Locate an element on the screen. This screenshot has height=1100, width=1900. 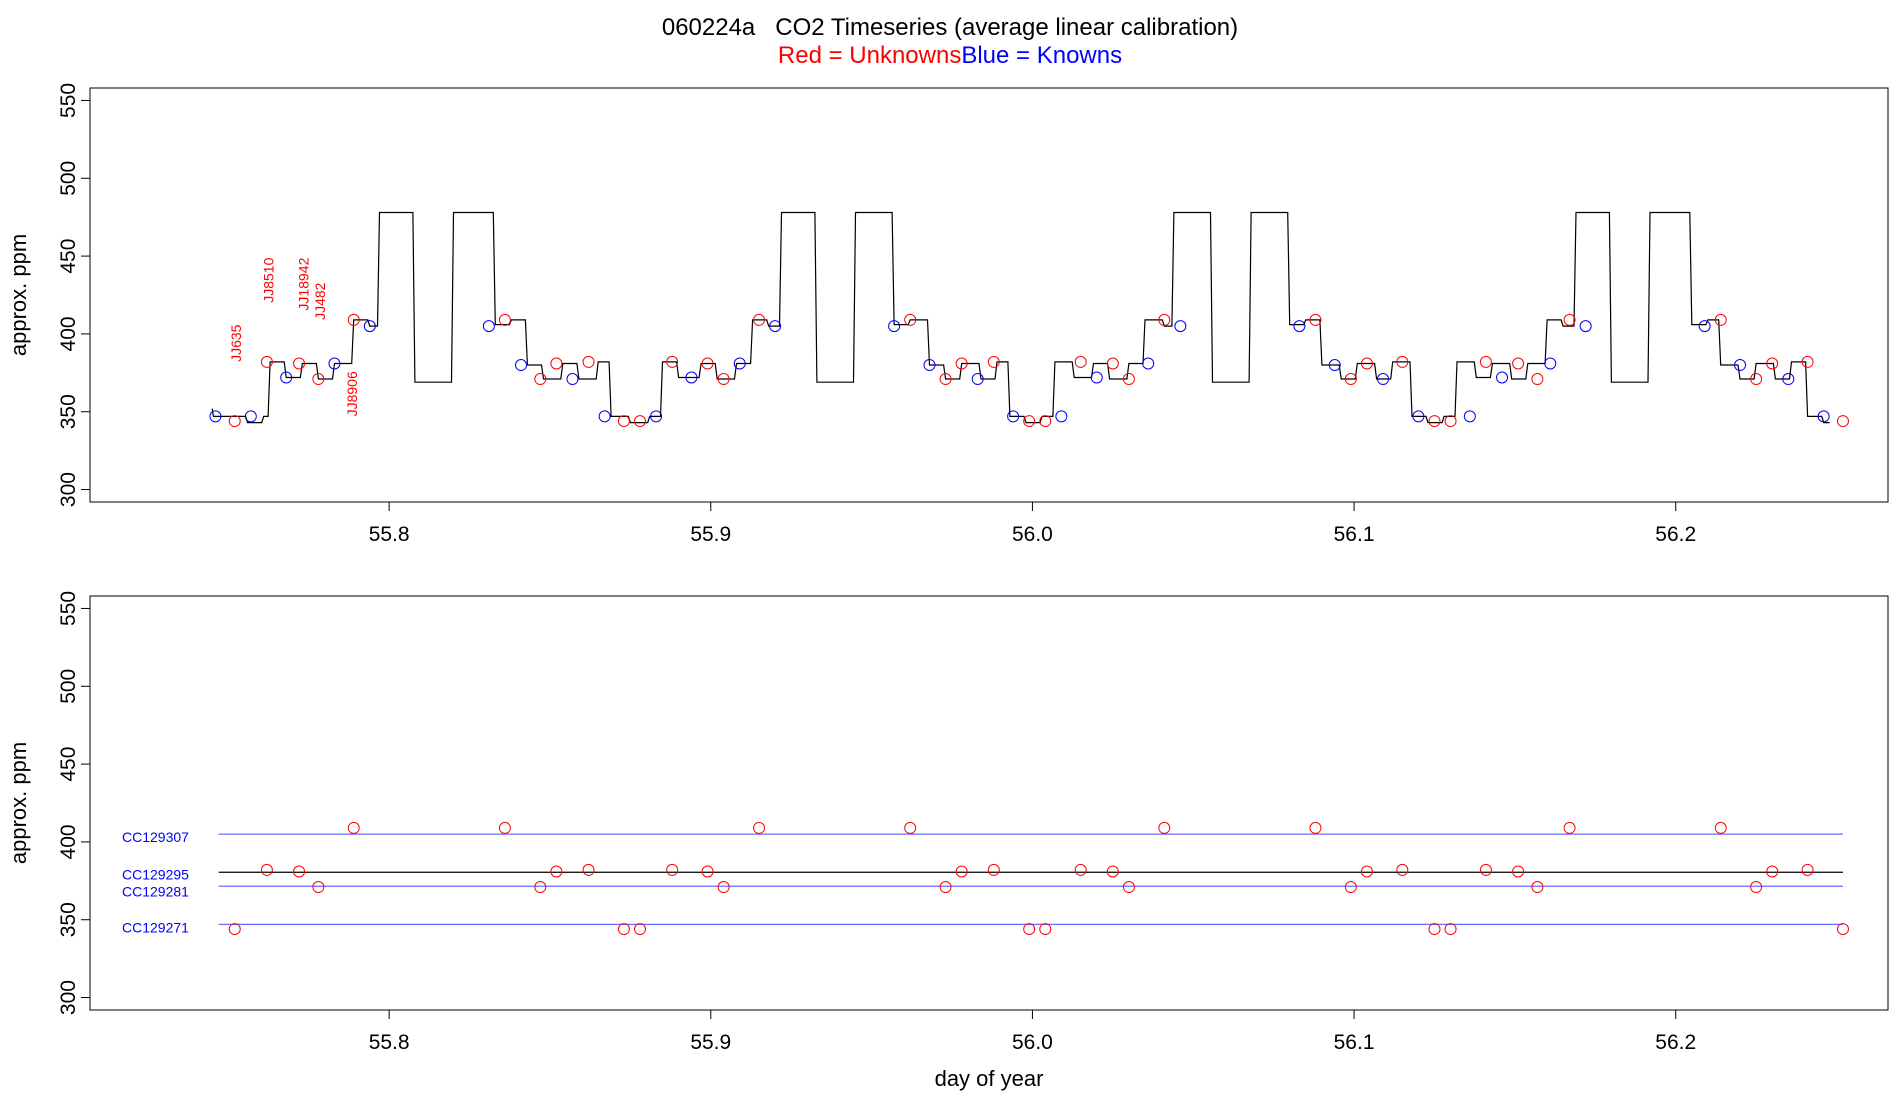
y-tick-label: 400 is located at coordinates (68, 333).